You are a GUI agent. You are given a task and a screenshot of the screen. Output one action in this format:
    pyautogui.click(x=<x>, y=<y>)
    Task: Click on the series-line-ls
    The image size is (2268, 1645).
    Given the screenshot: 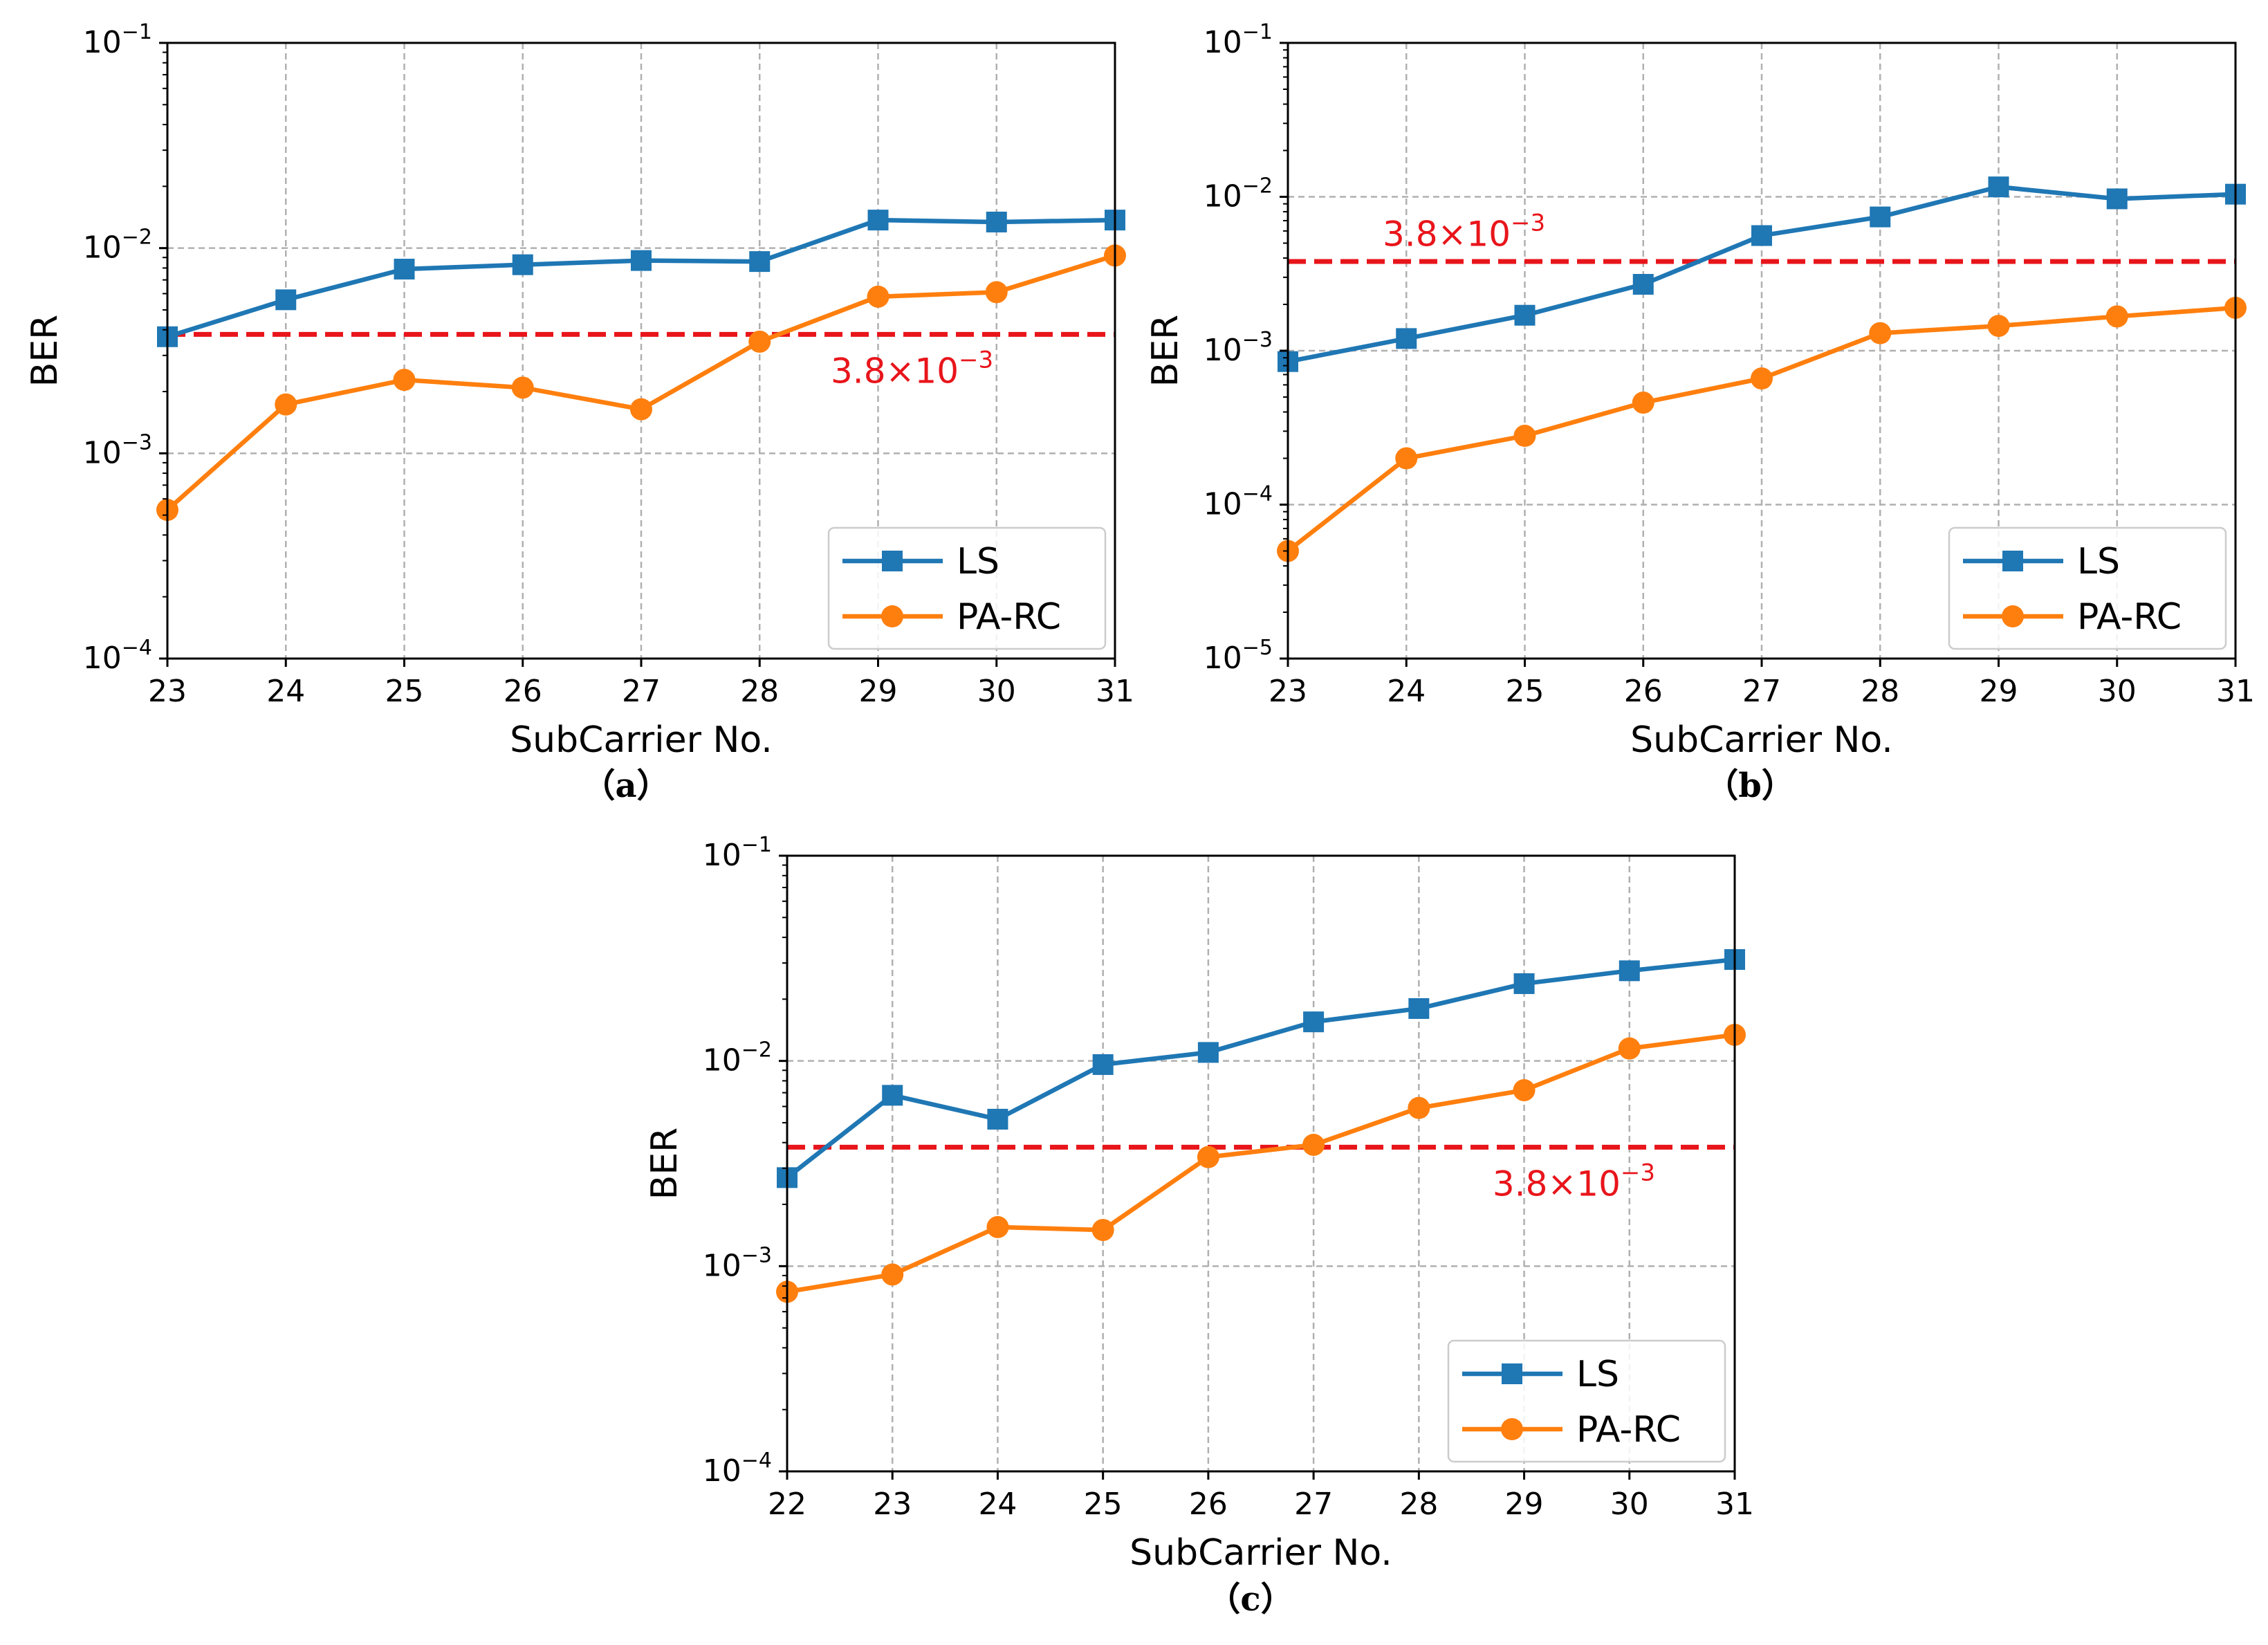 What is the action you would take?
    pyautogui.click(x=1260, y=1068)
    